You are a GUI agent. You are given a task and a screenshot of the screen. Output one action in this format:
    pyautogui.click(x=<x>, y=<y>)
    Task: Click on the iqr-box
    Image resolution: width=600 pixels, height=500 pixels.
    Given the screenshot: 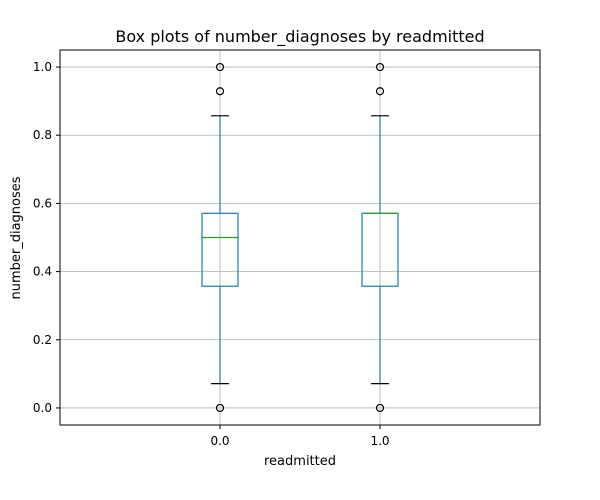 What is the action you would take?
    pyautogui.click(x=220, y=249)
    